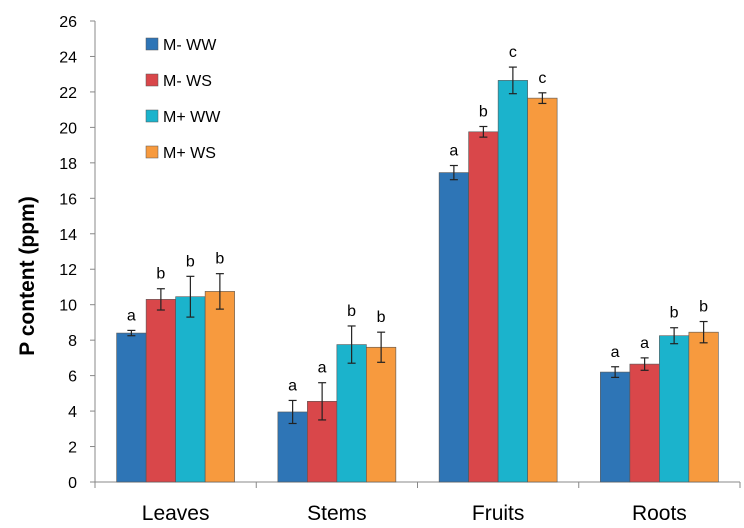 The width and height of the screenshot is (744, 528). What do you see at coordinates (68, 128) in the screenshot?
I see `y-tick-label: 20` at bounding box center [68, 128].